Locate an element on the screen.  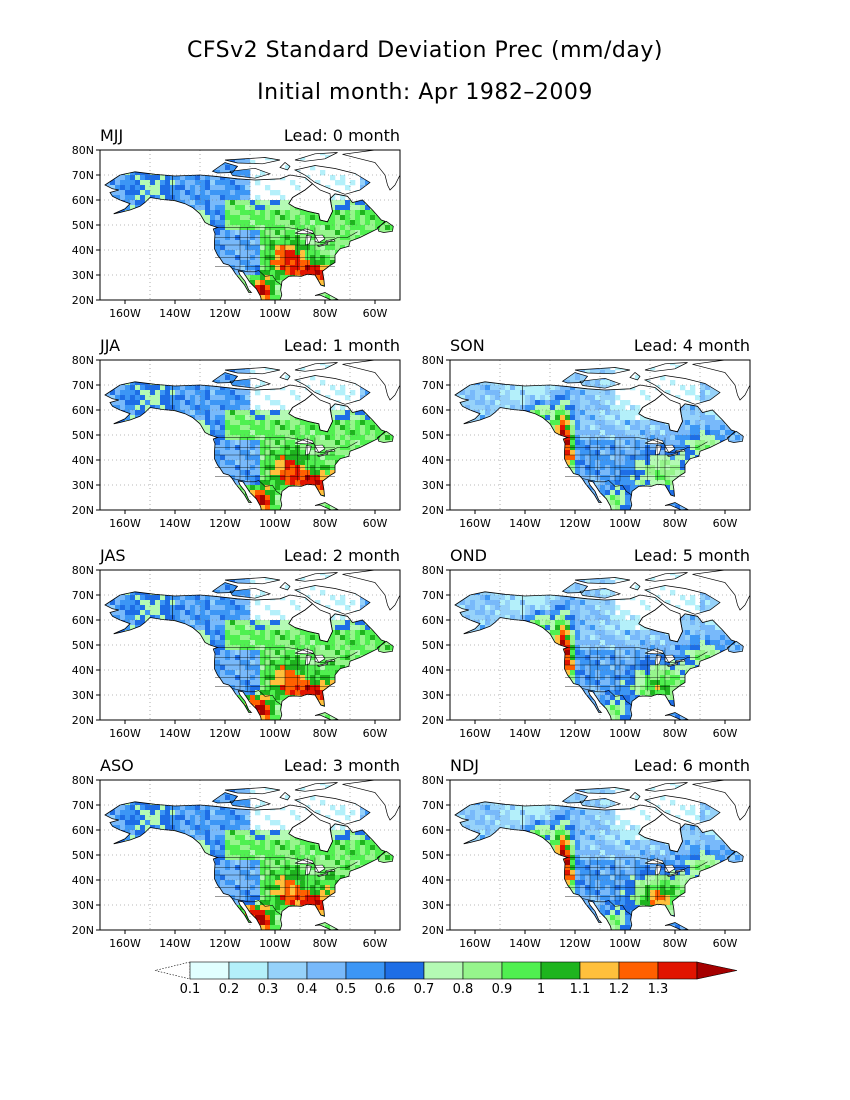
colorbar-tick-label: 0.2 is located at coordinates (229, 989).